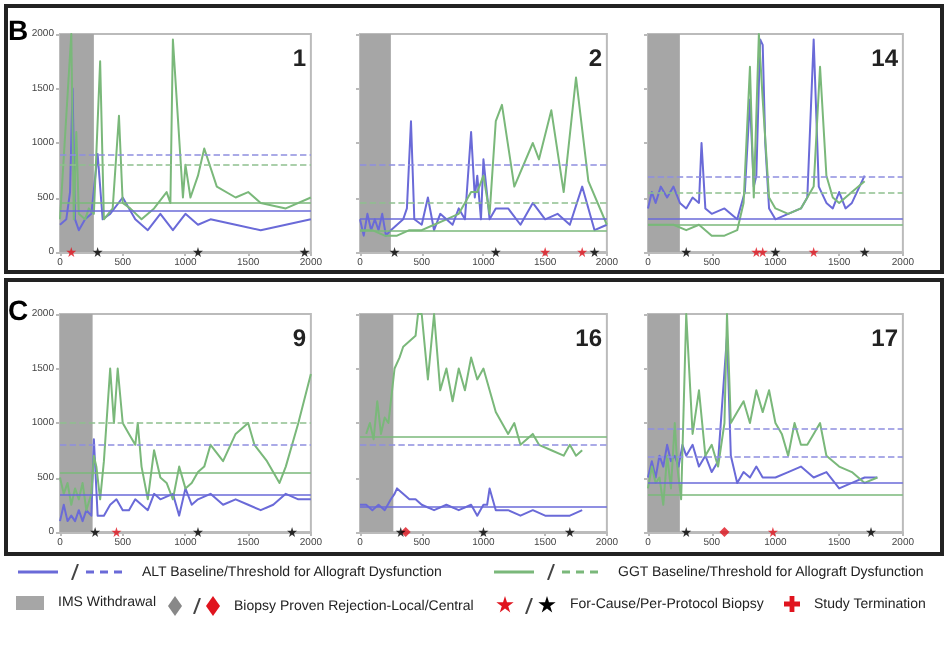 The height and width of the screenshot is (648, 948). What do you see at coordinates (299, 338) in the screenshot?
I see `chart-title: 9` at bounding box center [299, 338].